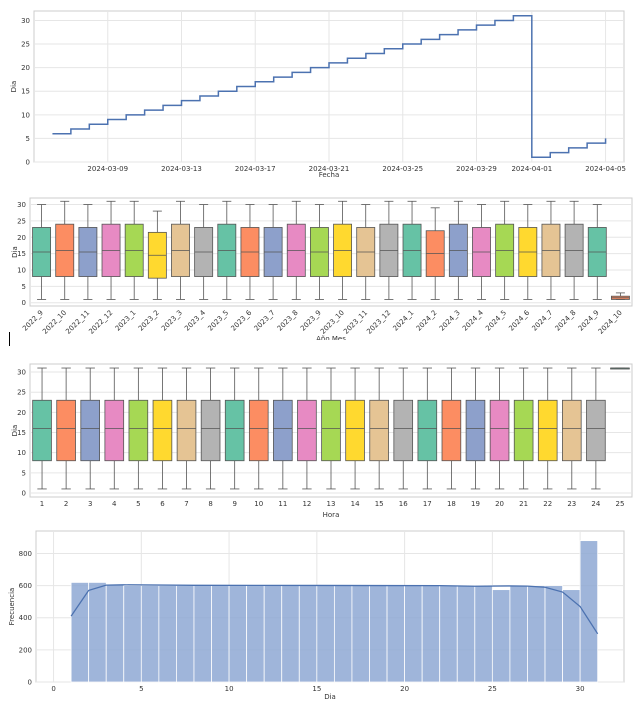 The image size is (644, 707). What do you see at coordinates (114, 504) in the screenshot?
I see `x-tick-label: 4` at bounding box center [114, 504].